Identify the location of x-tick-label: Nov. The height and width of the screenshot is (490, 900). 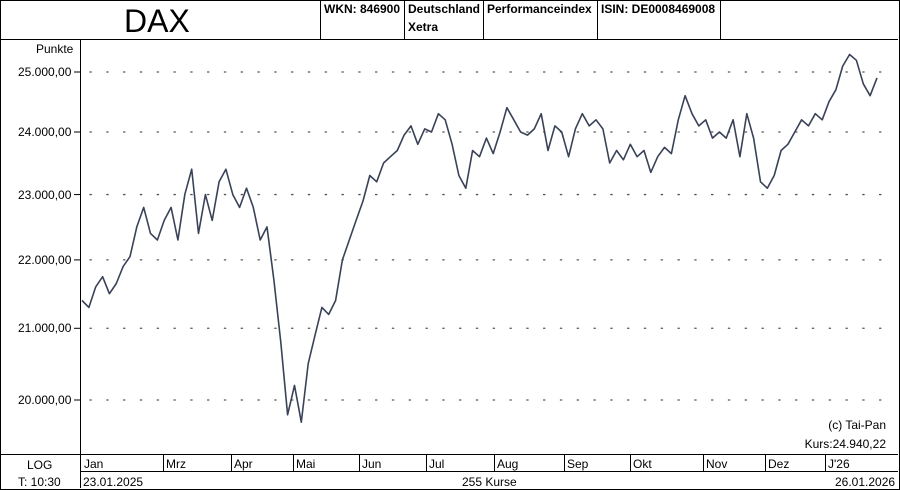
(717, 464).